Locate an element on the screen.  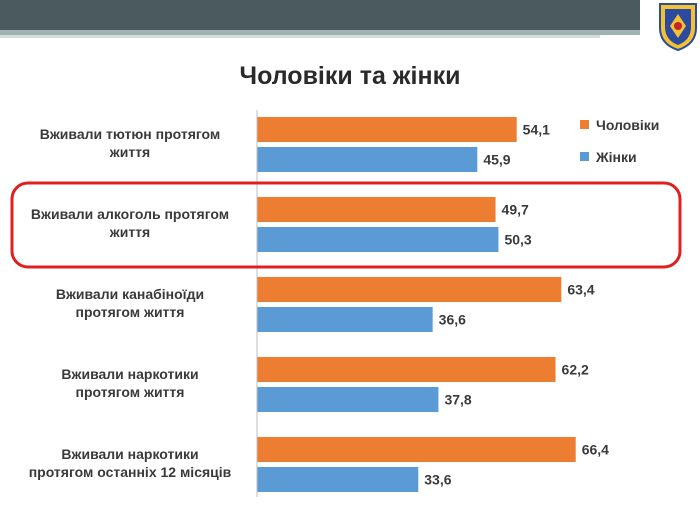
data-label: 54,1 is located at coordinates (536, 130).